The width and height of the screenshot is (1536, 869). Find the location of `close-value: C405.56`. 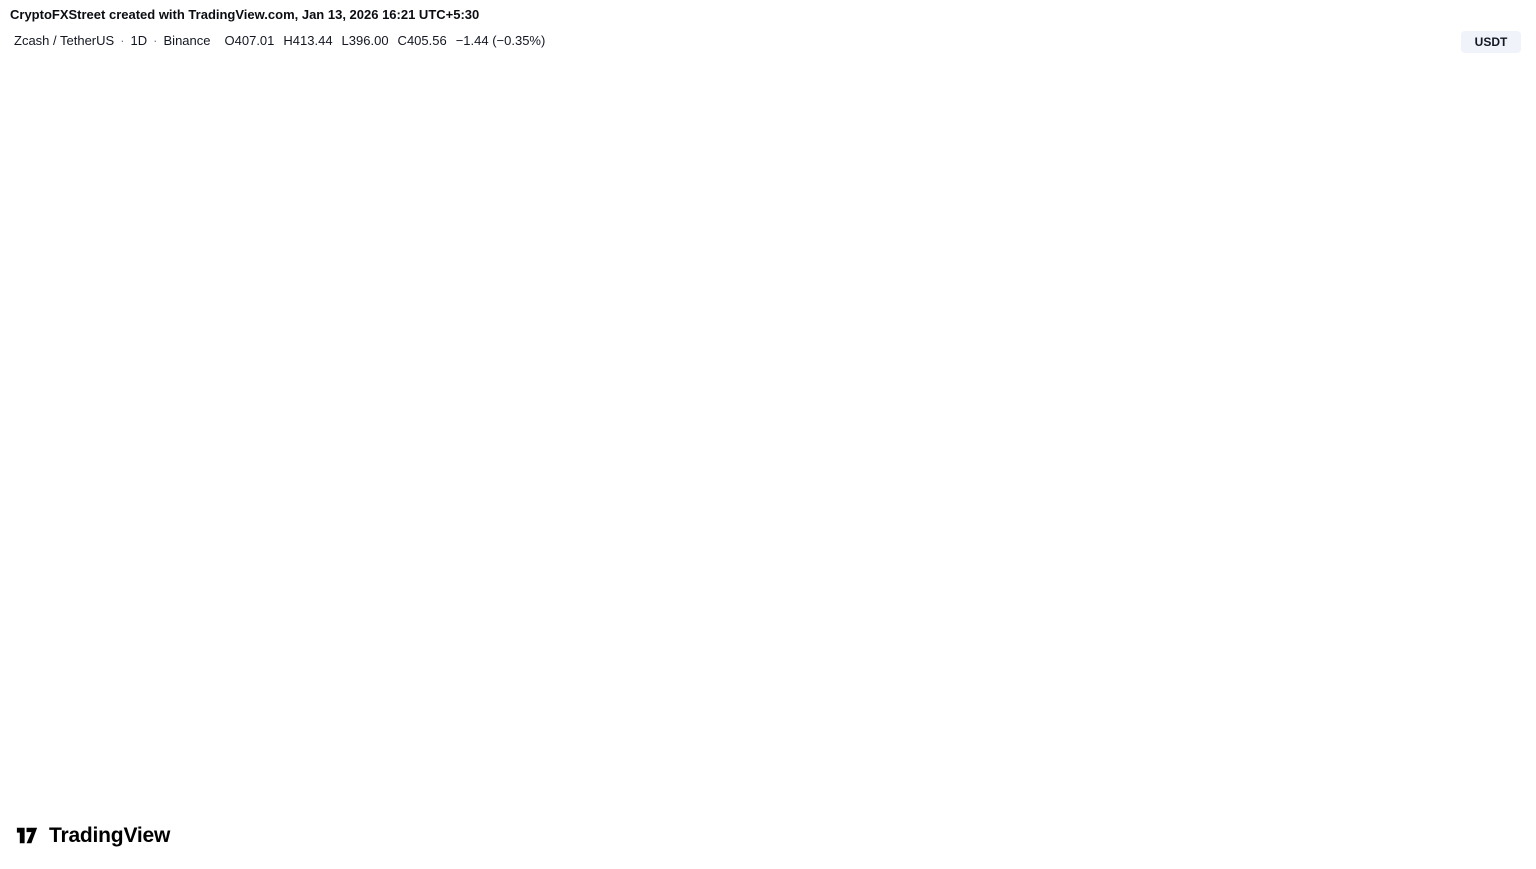

close-value: C405.56 is located at coordinates (422, 40).